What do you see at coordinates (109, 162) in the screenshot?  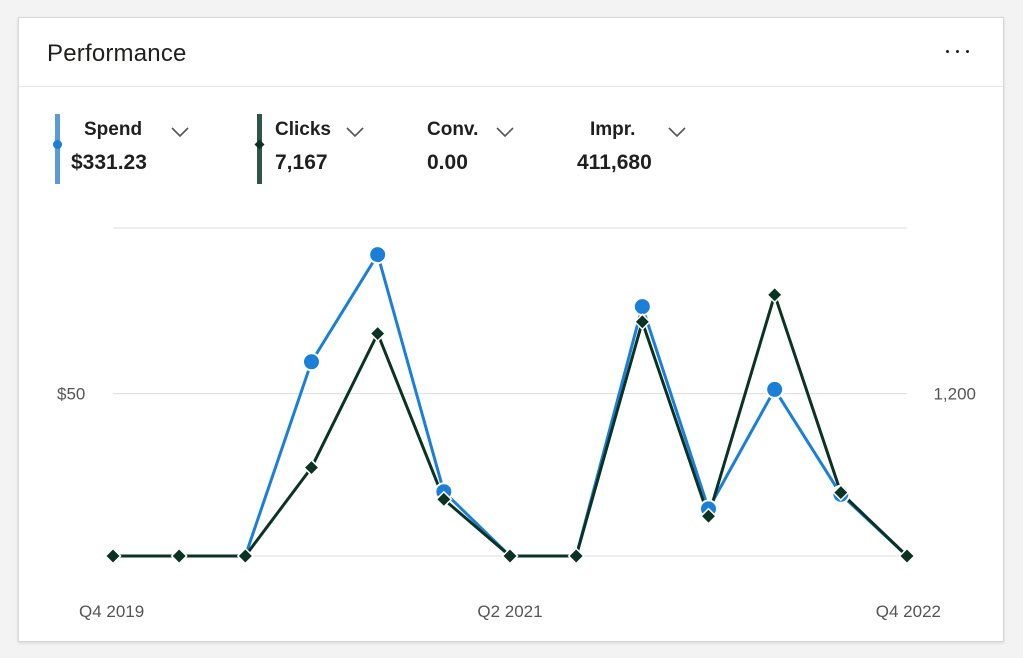 I see `metric-spend-value: $331.23` at bounding box center [109, 162].